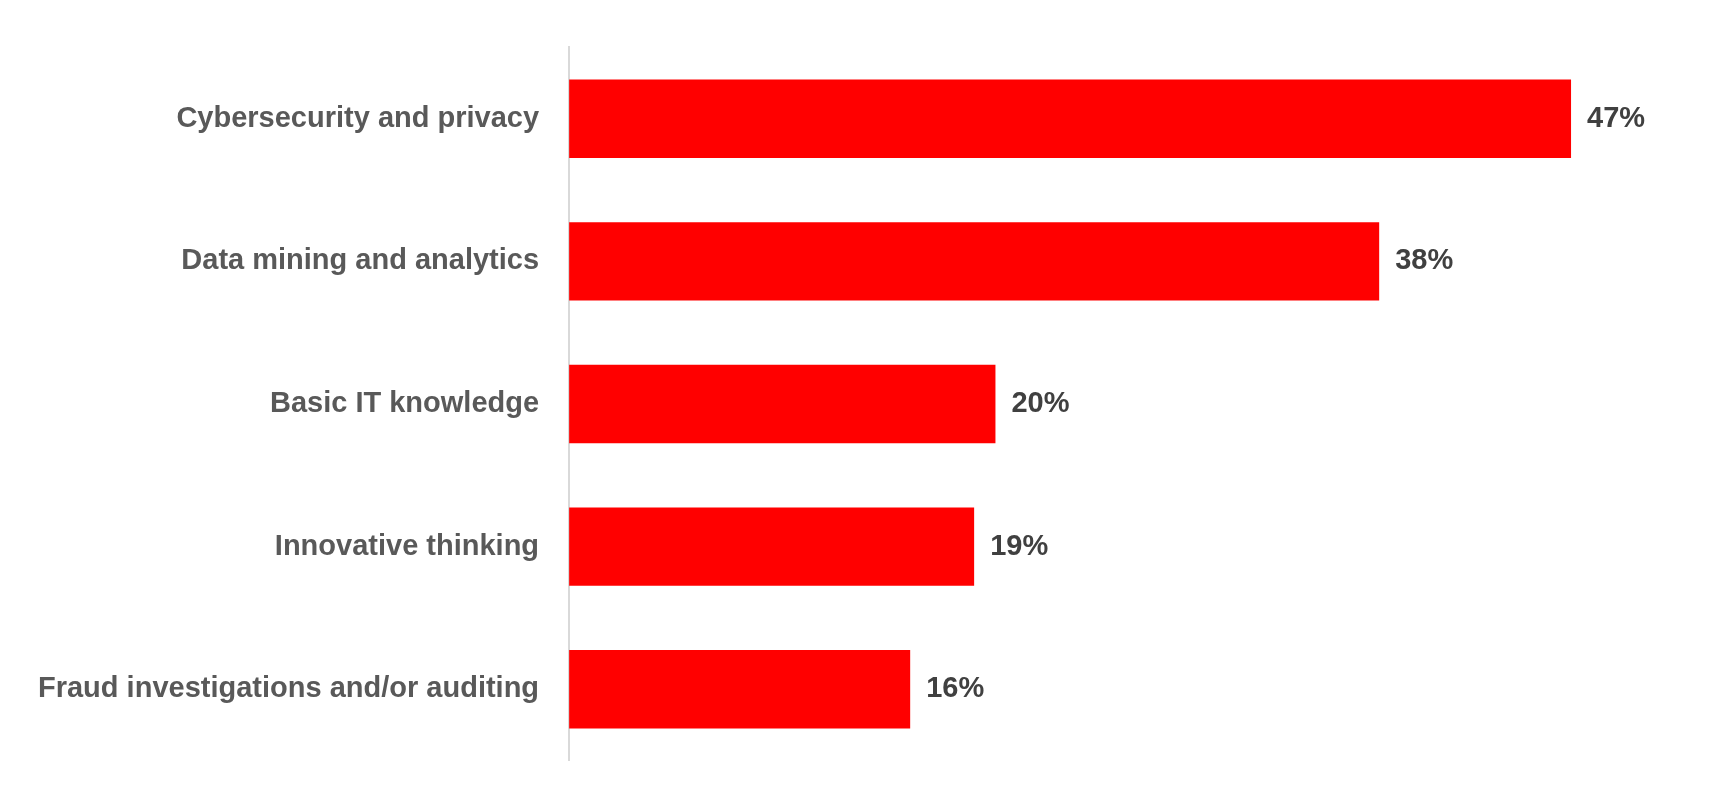 This screenshot has height=808, width=1725. I want to click on data-label: 16%, so click(955, 687).